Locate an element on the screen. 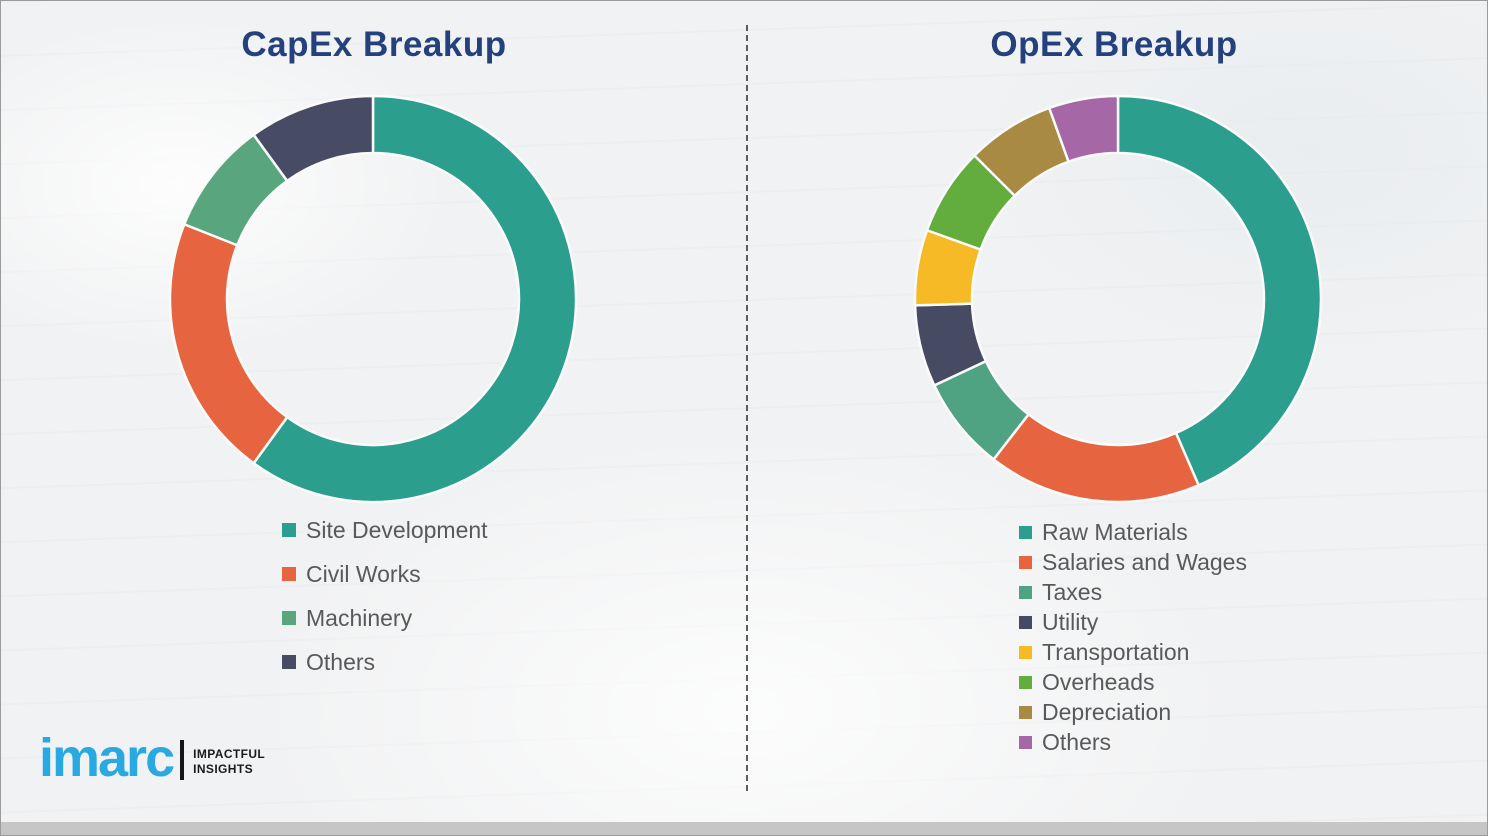 The height and width of the screenshot is (836, 1488). logo-tagline-line2: INSIGHTS is located at coordinates (223, 769).